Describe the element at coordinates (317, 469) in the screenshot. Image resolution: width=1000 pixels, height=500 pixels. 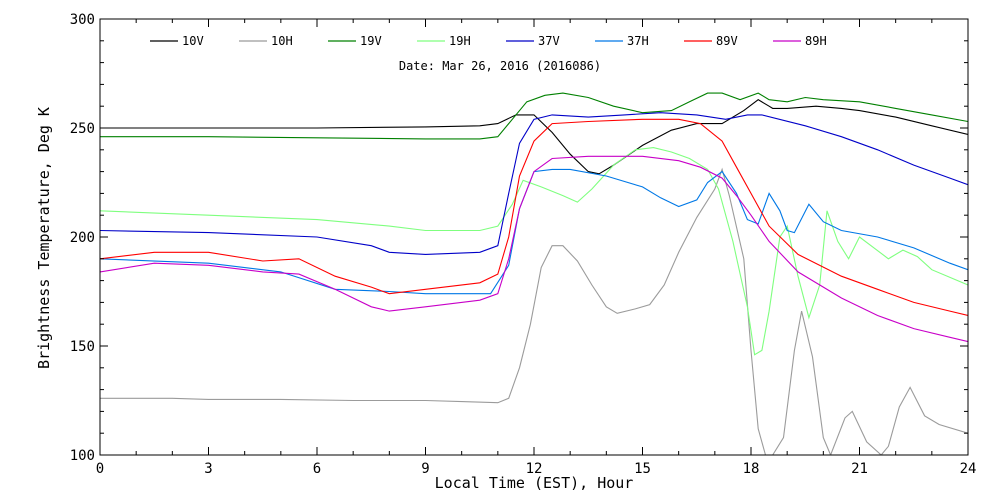
I see `x-tick-label: 6` at that location.